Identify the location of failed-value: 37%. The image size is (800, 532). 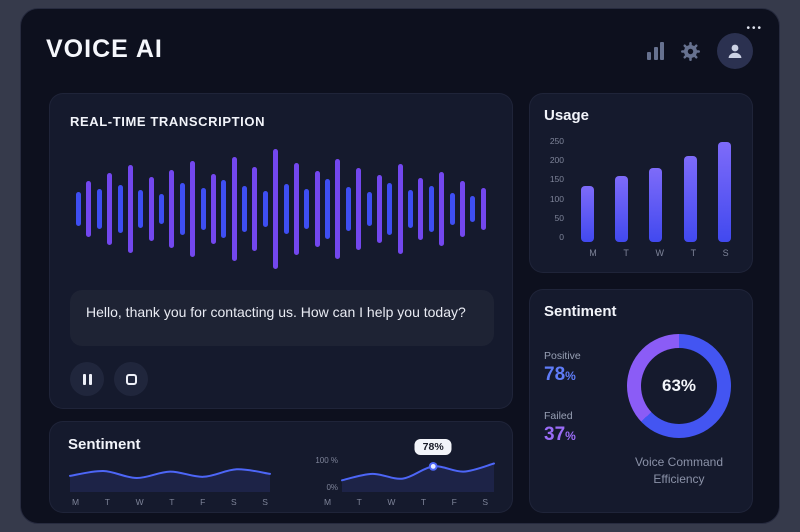
(560, 435).